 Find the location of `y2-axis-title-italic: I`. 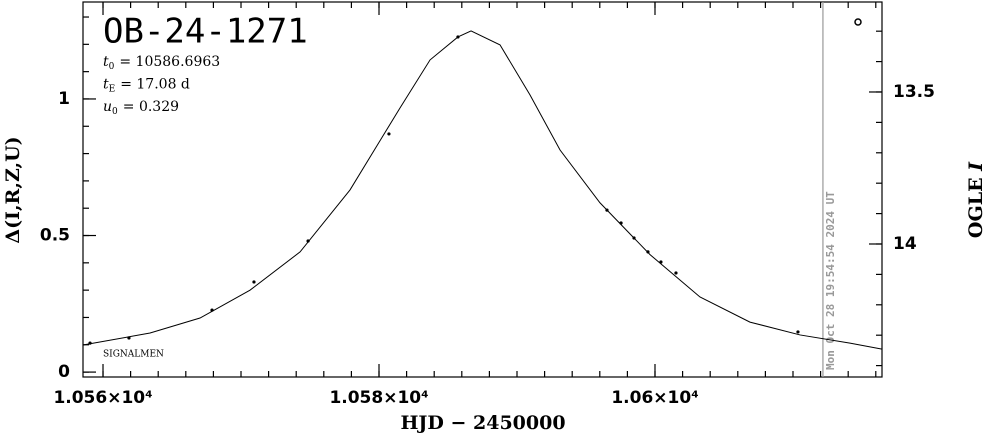

y2-axis-title-italic: I is located at coordinates (975, 166).